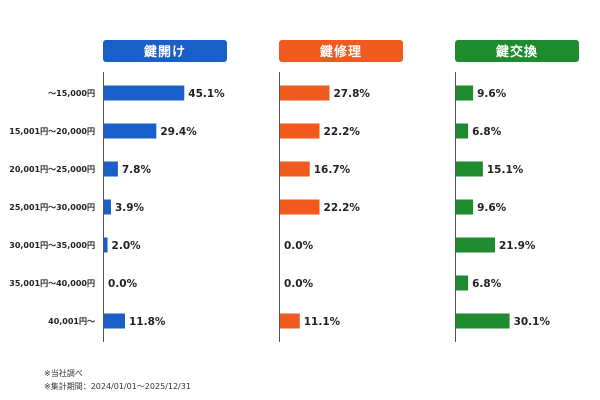  I want to click on category-label: 20,001円～25,000円, so click(52, 169).